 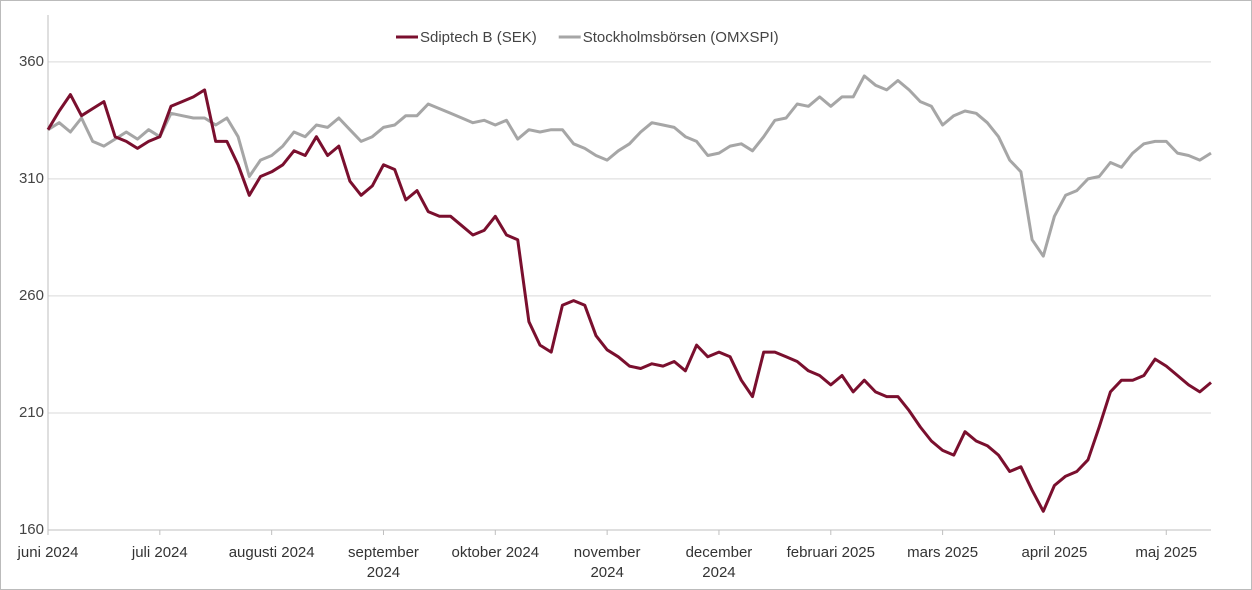 I want to click on y-tick-label: 210, so click(x=31, y=412).